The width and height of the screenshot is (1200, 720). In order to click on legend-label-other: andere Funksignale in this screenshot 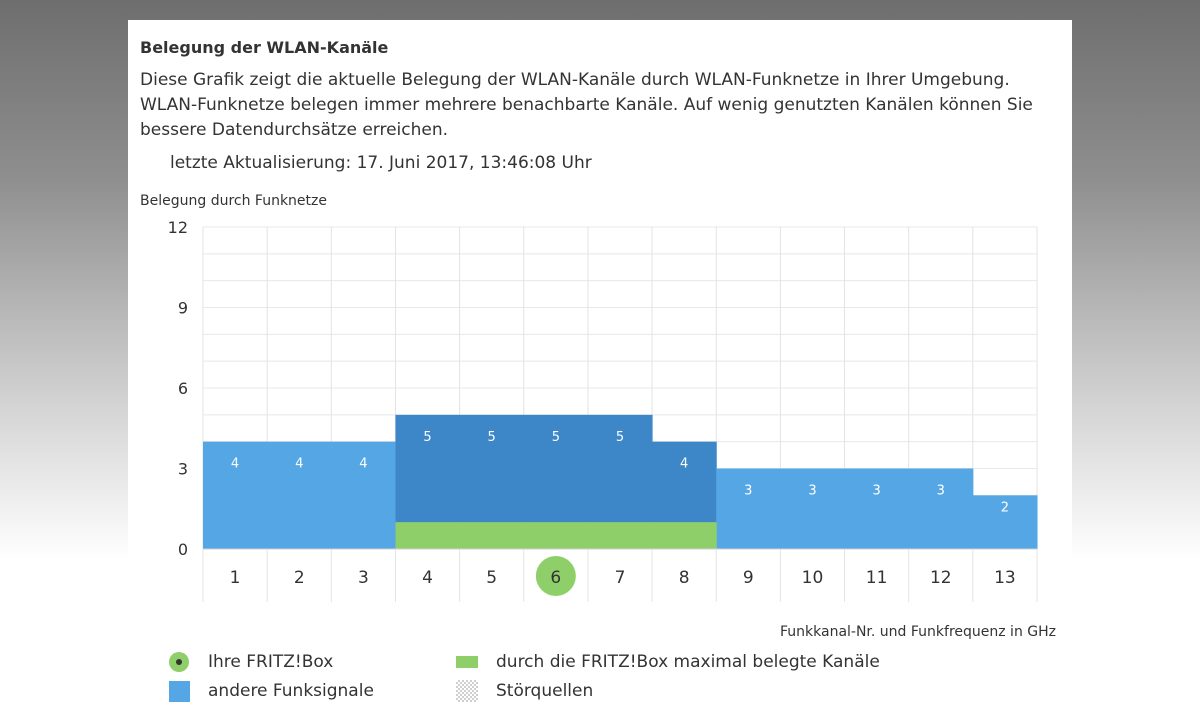, I will do `click(291, 691)`.